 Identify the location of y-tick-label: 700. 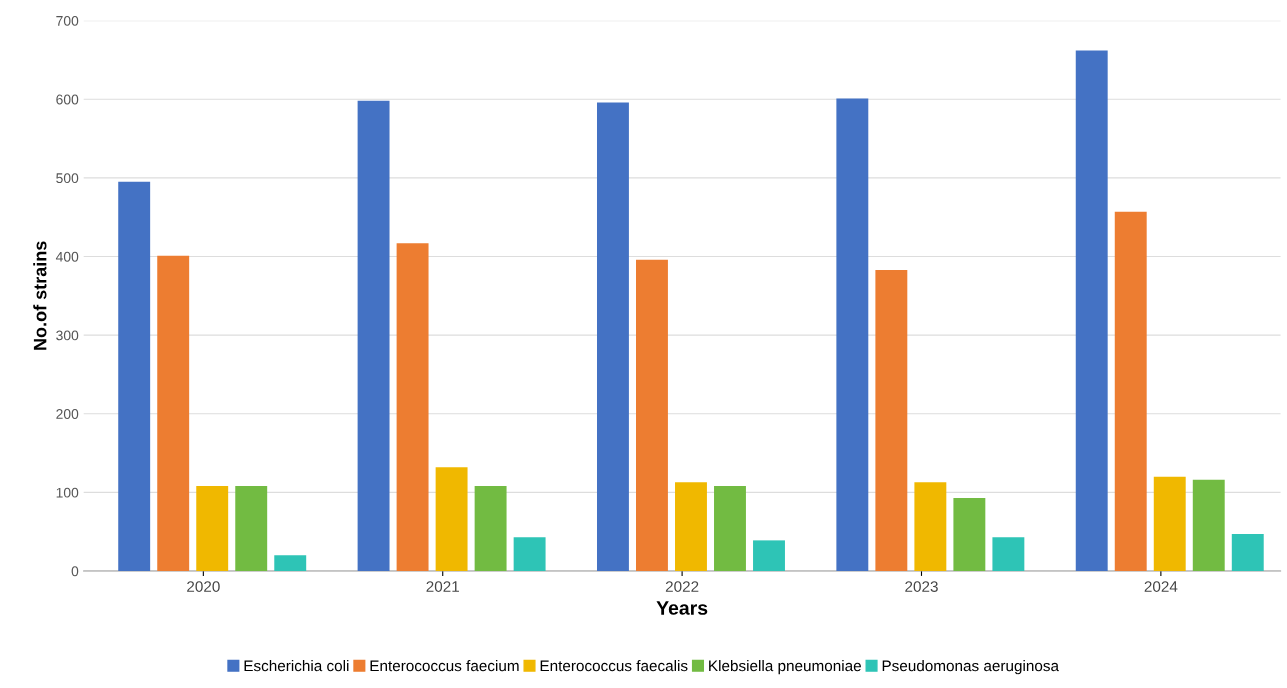
(67, 20).